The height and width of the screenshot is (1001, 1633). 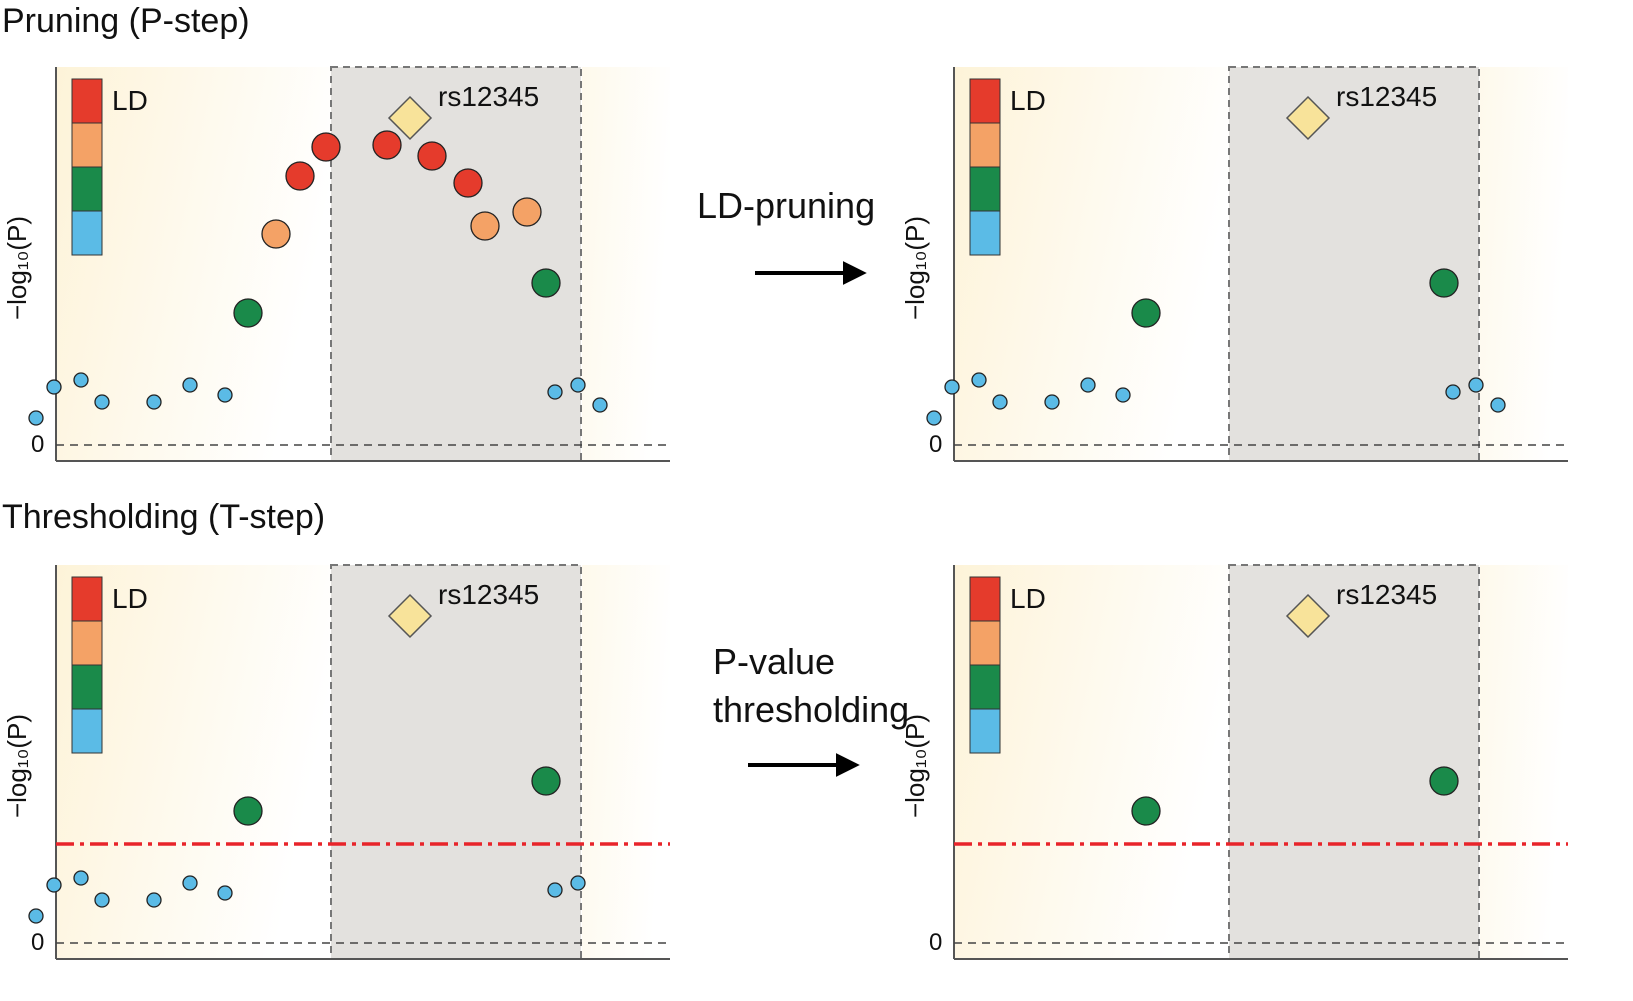 I want to click on arrow-pruning: LD-pruning, so click(x=786, y=235).